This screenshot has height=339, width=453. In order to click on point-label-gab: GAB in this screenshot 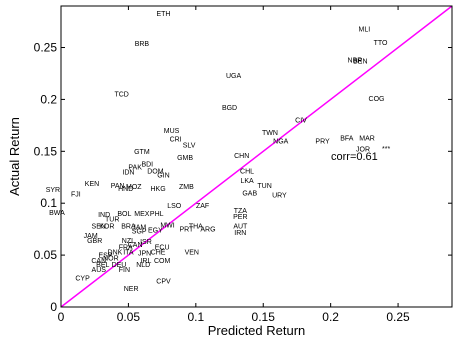, I will do `click(249, 193)`.